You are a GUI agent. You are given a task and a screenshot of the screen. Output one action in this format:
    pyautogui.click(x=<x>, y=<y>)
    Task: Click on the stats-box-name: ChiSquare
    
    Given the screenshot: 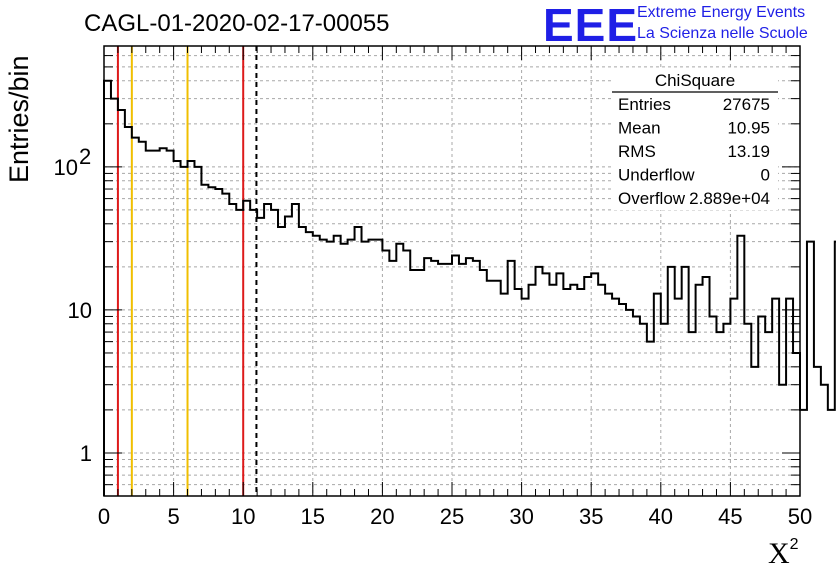 What is the action you would take?
    pyautogui.click(x=695, y=80)
    